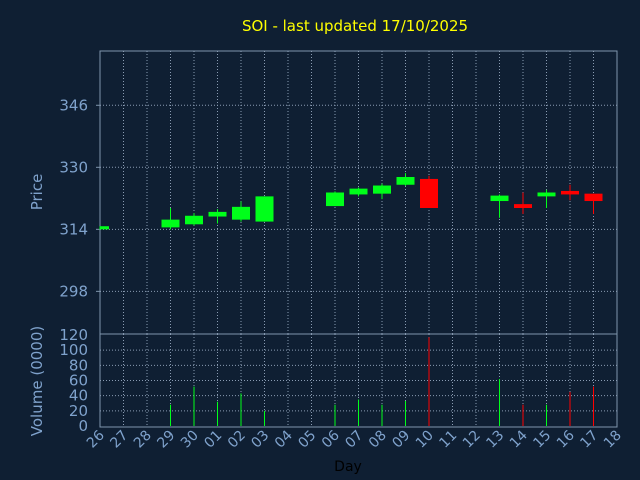  Describe the element at coordinates (401, 440) in the screenshot. I see `x-tick-label: 09` at that location.